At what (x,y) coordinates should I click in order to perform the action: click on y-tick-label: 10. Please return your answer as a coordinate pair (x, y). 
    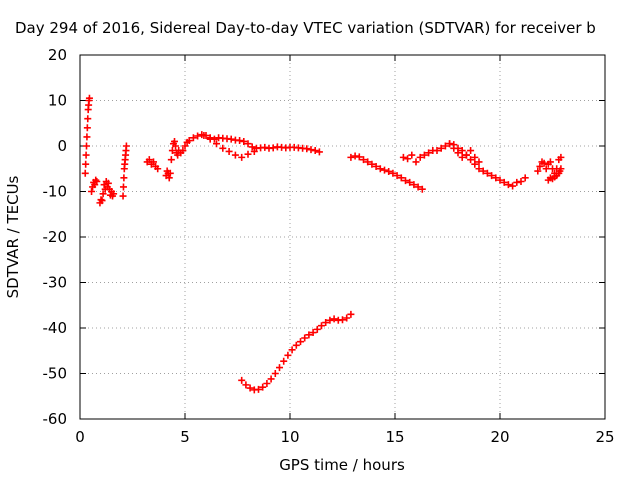
    Looking at the image, I should click on (57, 101).